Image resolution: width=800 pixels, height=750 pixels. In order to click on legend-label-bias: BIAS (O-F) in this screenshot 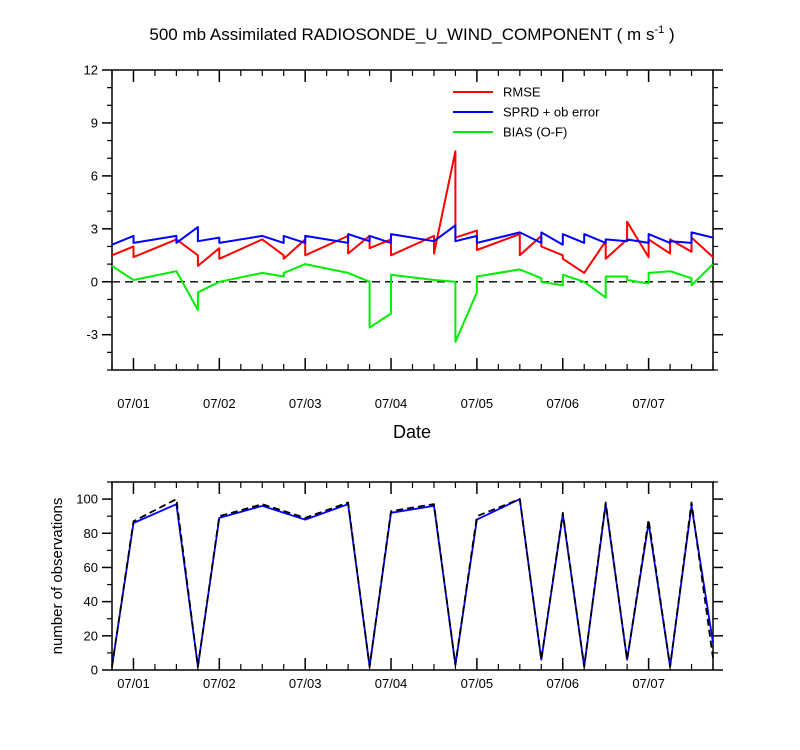, I will do `click(535, 132)`.